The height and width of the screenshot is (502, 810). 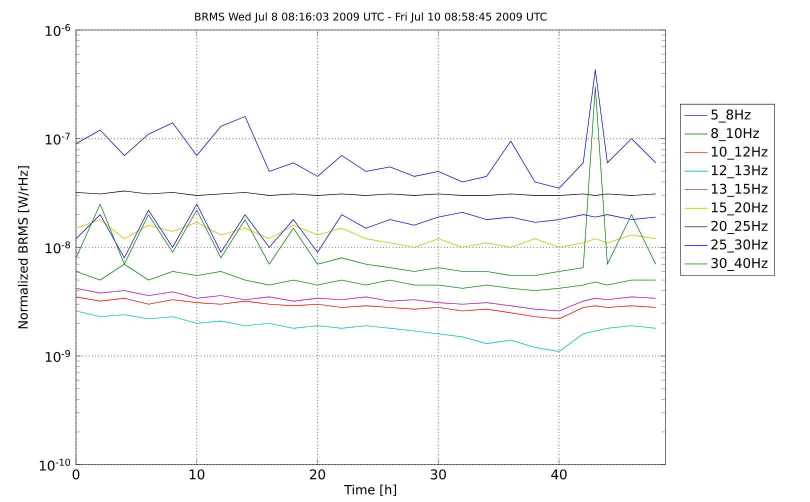 I want to click on legend-label: 8_10Hz, so click(x=735, y=135).